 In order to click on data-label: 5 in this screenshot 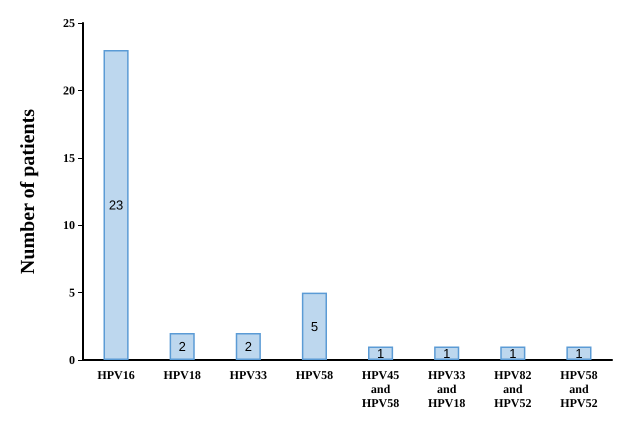, I will do `click(314, 326)`.